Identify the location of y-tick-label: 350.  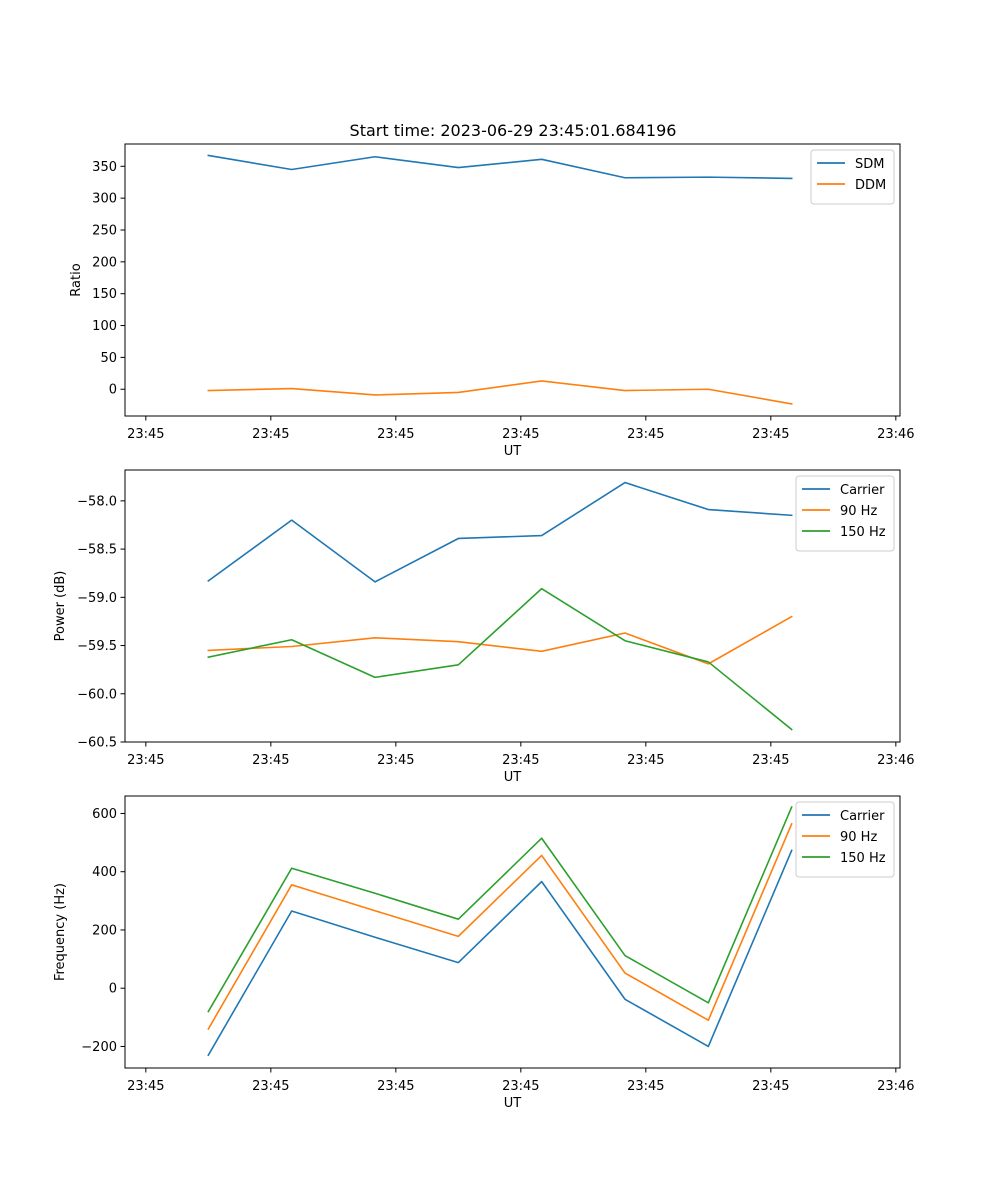
(104, 167).